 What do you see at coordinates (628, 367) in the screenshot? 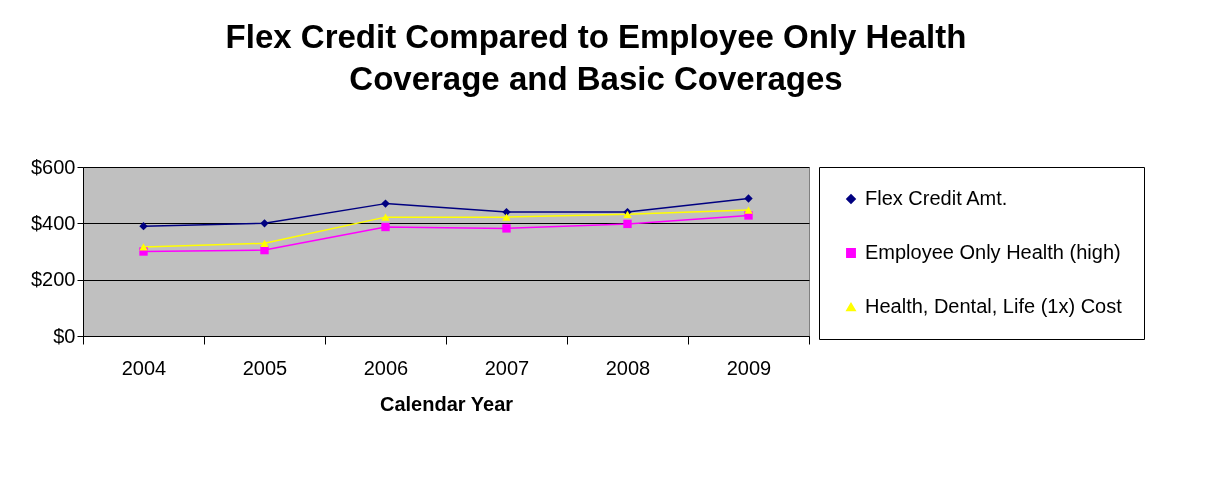
I see `x-tick-label: 2008` at bounding box center [628, 367].